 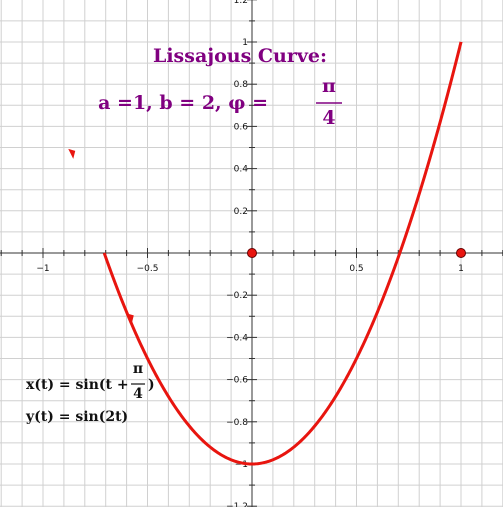 I want to click on x-tick-label: −0.5, so click(x=148, y=269).